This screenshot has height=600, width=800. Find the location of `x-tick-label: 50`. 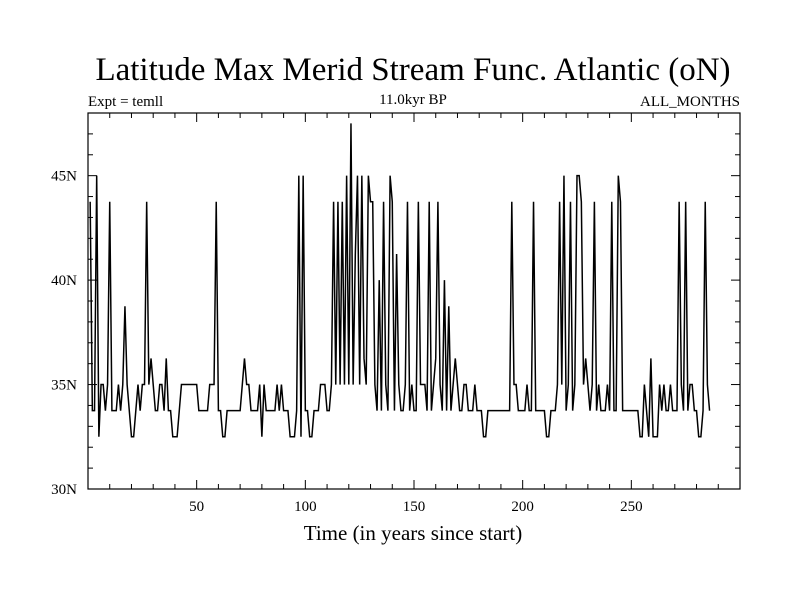

x-tick-label: 50 is located at coordinates (196, 507).